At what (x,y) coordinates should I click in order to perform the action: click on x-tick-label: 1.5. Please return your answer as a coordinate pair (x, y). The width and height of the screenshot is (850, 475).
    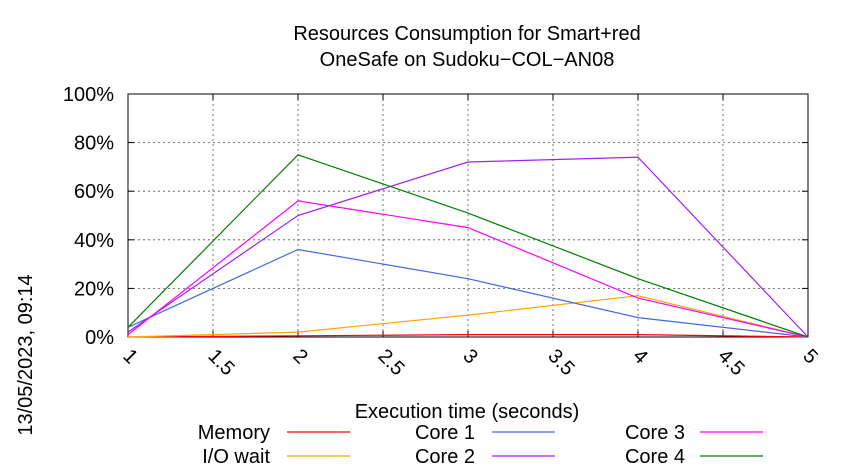
    Looking at the image, I should click on (220, 362).